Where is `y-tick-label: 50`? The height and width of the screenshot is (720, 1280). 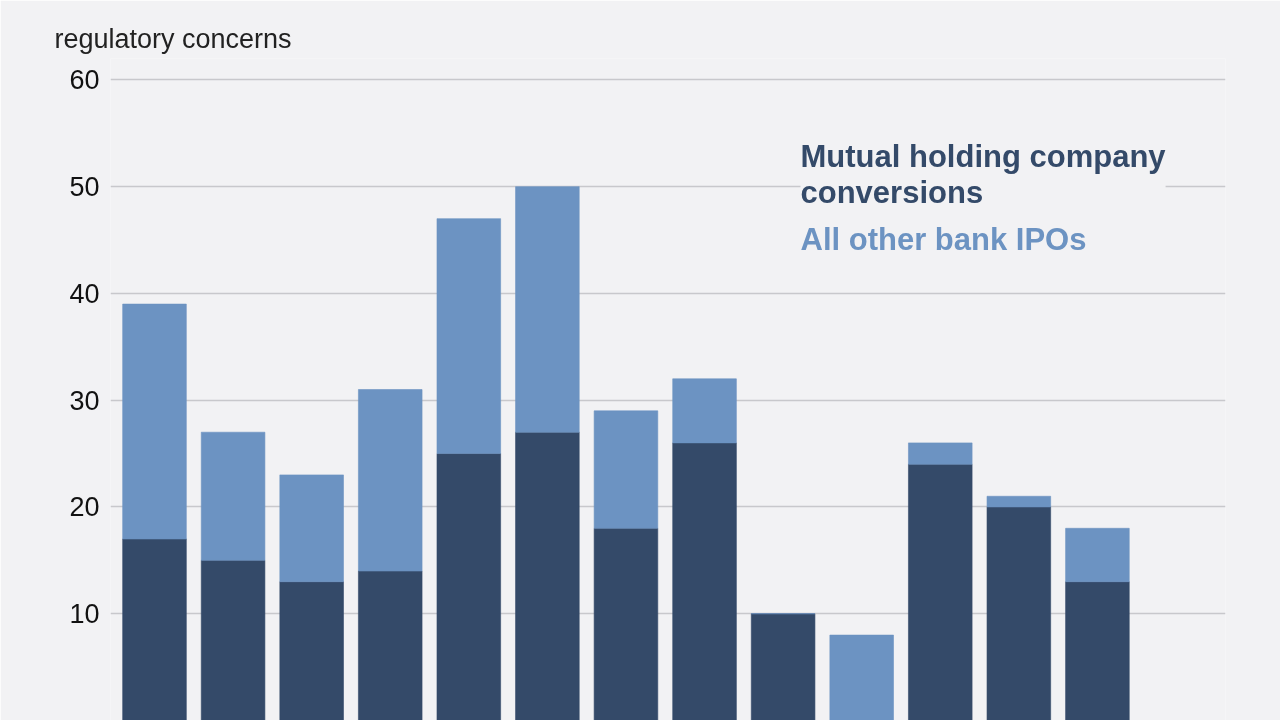
y-tick-label: 50 is located at coordinates (84, 187).